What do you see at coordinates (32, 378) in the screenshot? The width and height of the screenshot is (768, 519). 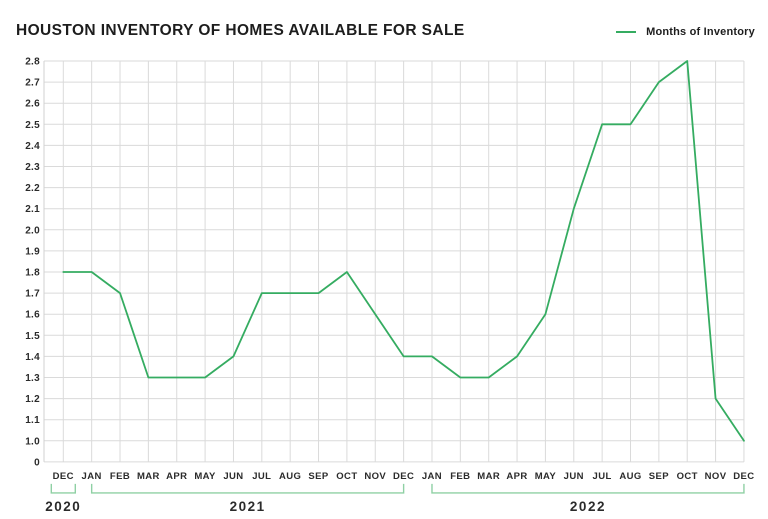 I see `y-tick-label: 1.3` at bounding box center [32, 378].